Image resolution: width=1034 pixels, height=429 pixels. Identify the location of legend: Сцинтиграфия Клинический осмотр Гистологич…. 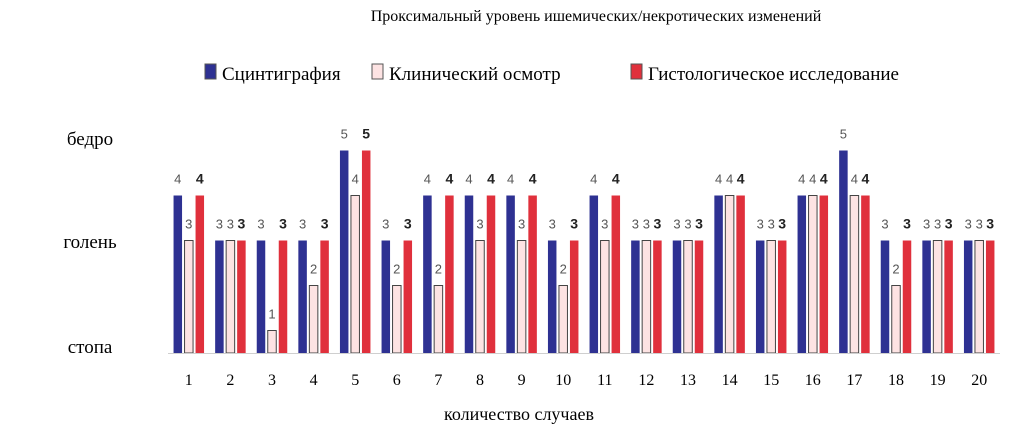
(551, 74).